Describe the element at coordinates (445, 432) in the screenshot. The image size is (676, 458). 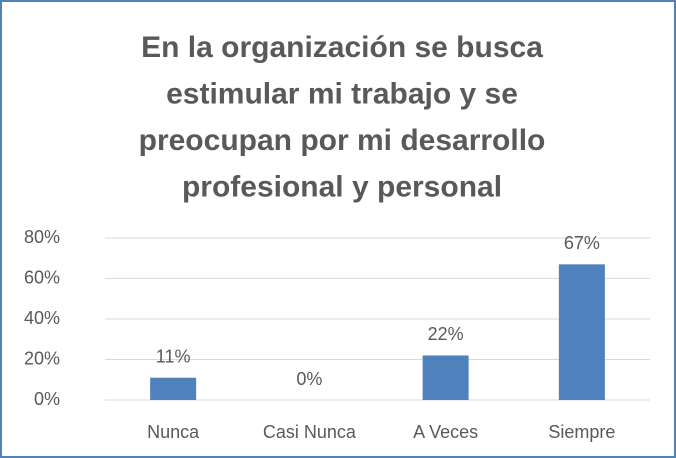
I see `x-tick-label: A Veces` at that location.